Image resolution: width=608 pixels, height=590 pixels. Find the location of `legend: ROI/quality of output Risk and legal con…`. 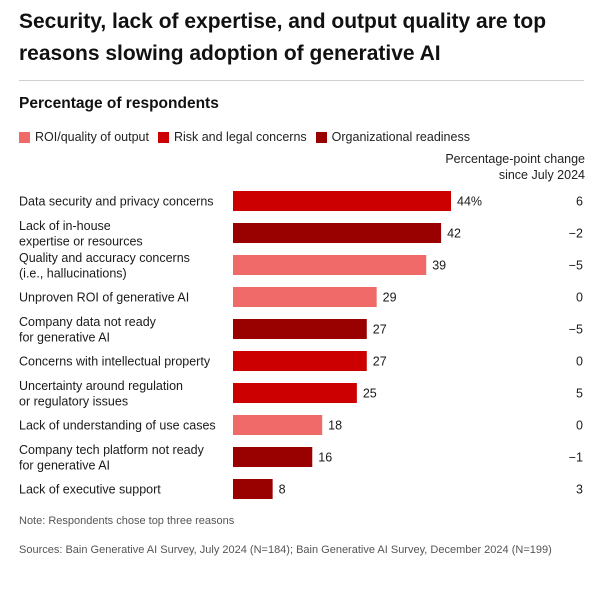

legend: ROI/quality of output Risk and legal con… is located at coordinates (249, 137).